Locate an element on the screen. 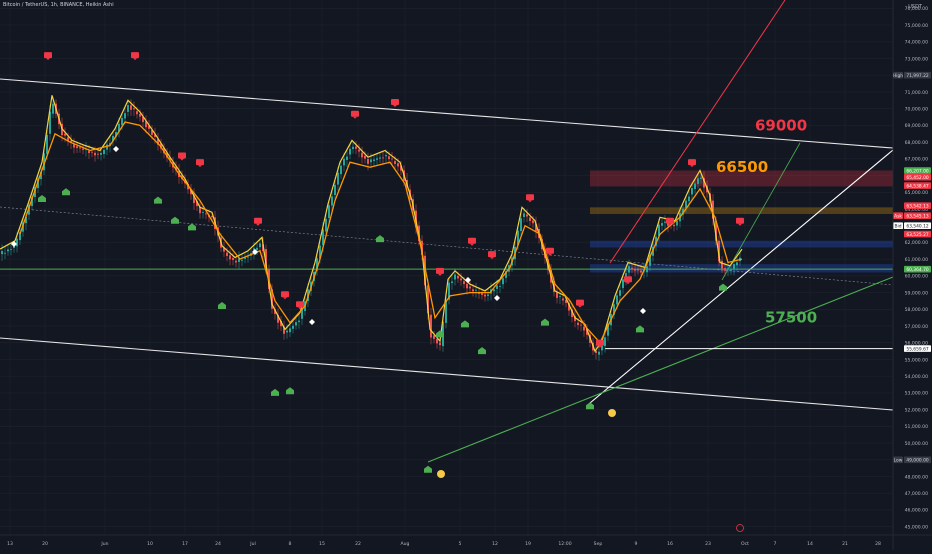  x-tick-label: 19 is located at coordinates (528, 544).